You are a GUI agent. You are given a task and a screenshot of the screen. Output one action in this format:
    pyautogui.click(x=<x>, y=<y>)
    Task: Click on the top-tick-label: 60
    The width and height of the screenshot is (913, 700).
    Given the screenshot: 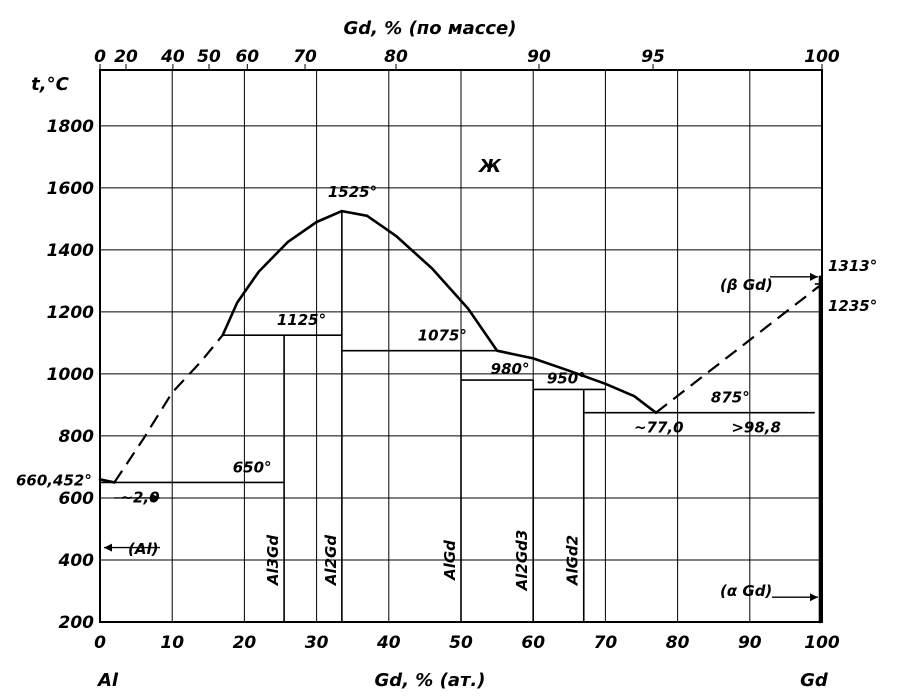 What is the action you would take?
    pyautogui.click(x=247, y=57)
    